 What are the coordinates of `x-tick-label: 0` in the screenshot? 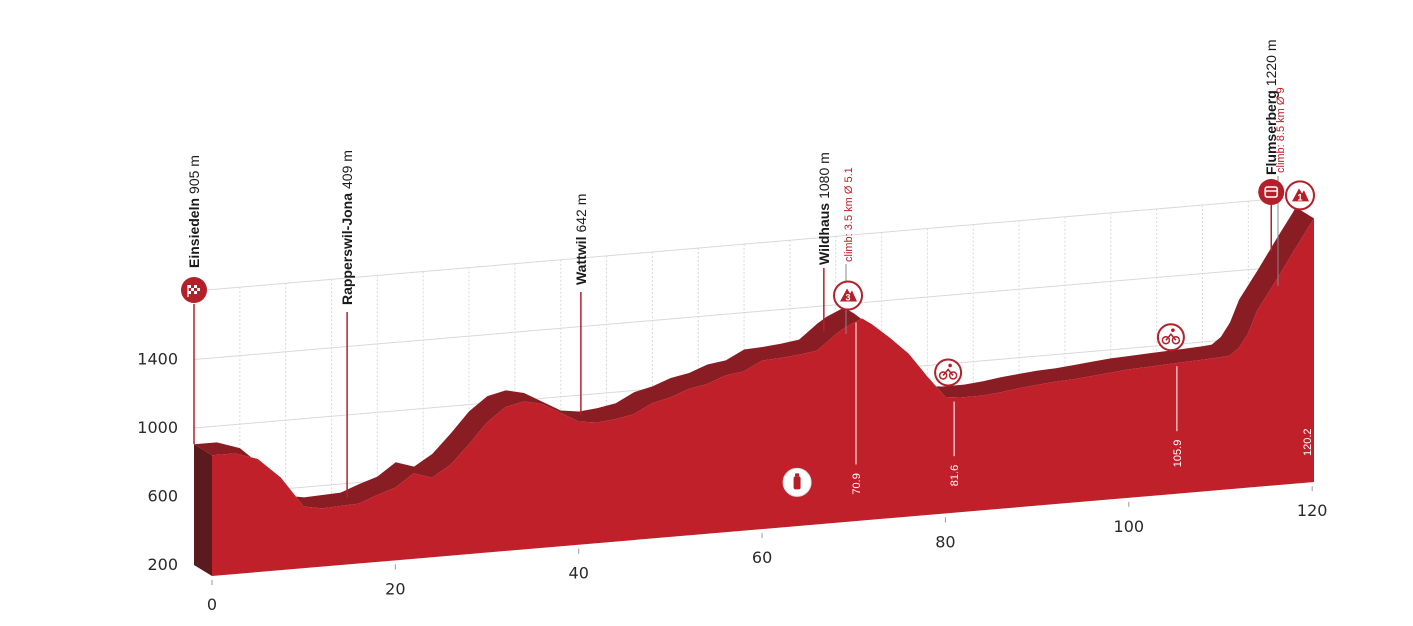 It's located at (212, 604).